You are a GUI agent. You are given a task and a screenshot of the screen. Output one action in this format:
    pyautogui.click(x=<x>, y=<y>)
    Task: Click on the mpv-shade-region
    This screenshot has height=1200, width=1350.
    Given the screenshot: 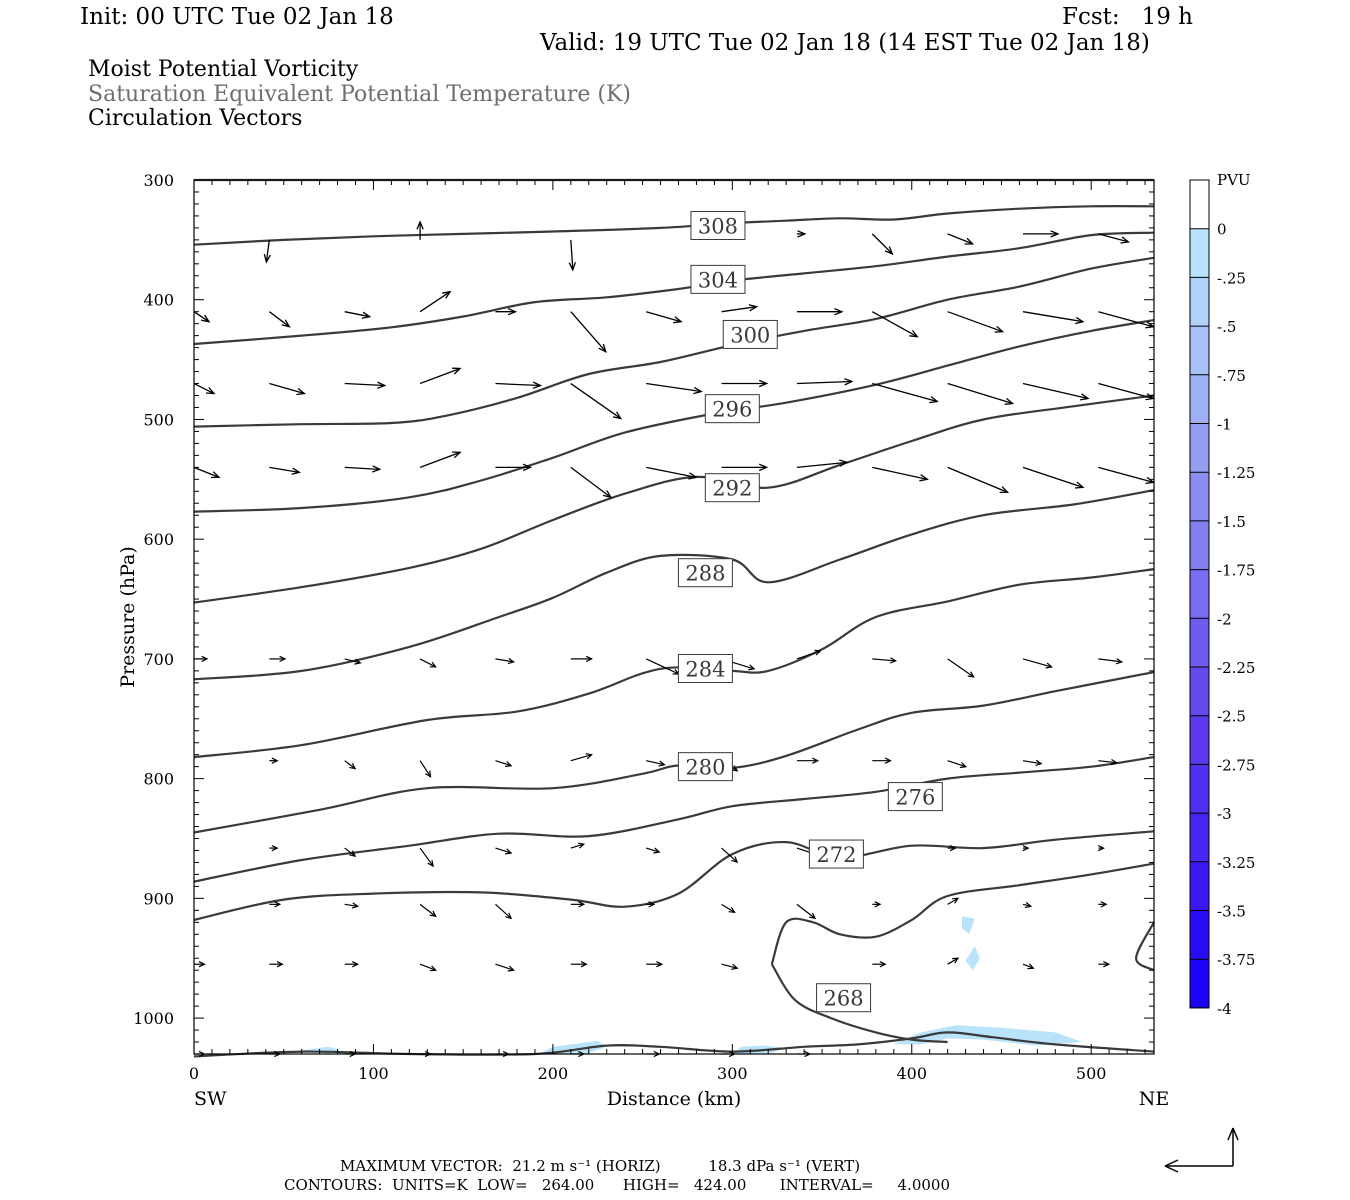 What is the action you would take?
    pyautogui.click(x=972, y=958)
    